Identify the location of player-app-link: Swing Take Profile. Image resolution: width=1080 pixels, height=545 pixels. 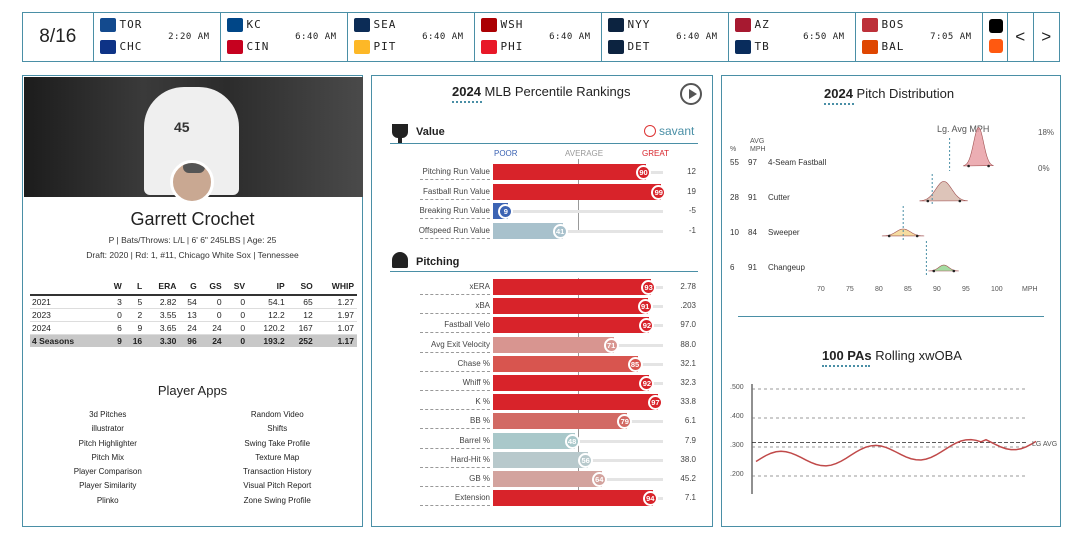
(277, 443).